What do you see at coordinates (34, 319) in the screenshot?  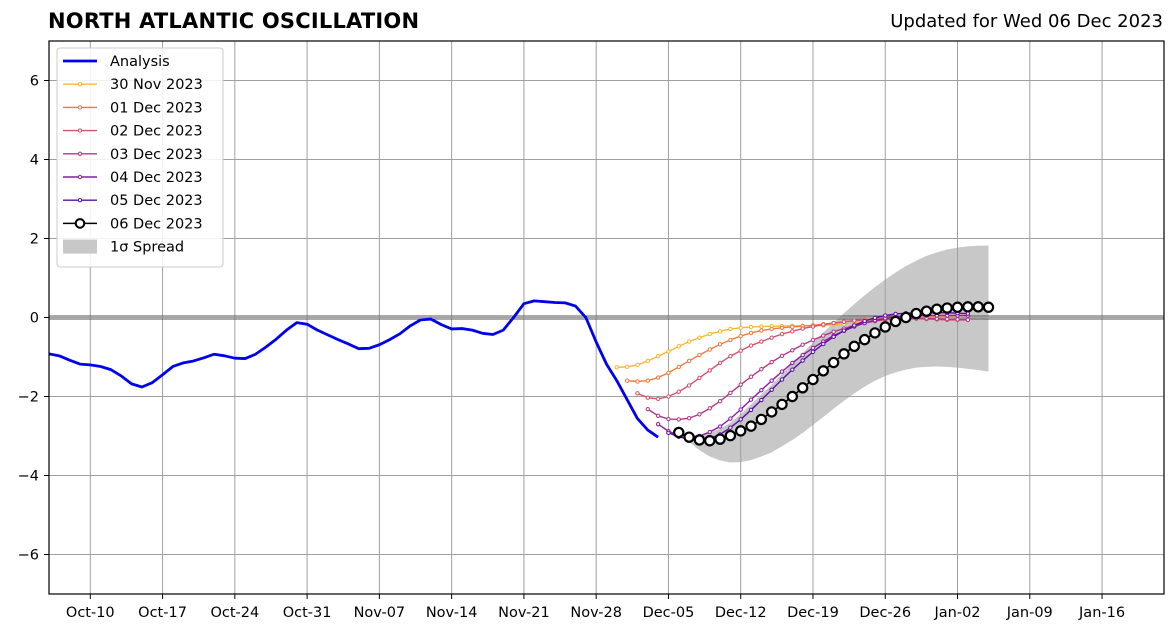 I see `y-tick-label: 0` at bounding box center [34, 319].